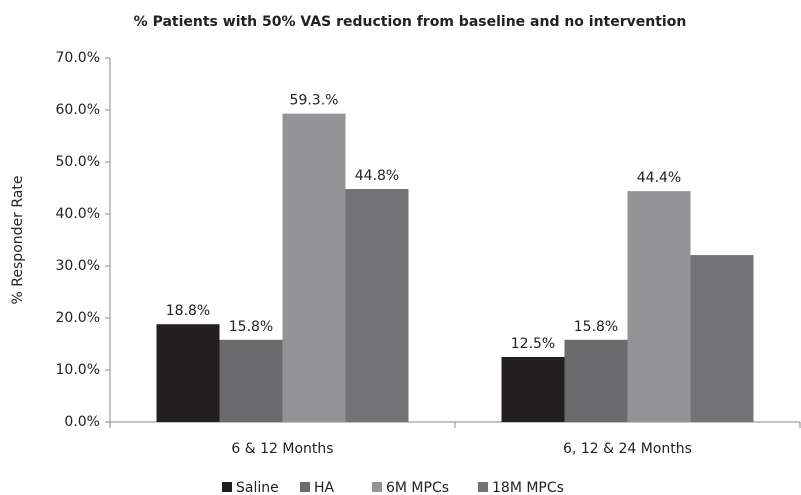 This screenshot has height=495, width=801. What do you see at coordinates (78, 162) in the screenshot?
I see `y-tick-label: 50.0%` at bounding box center [78, 162].